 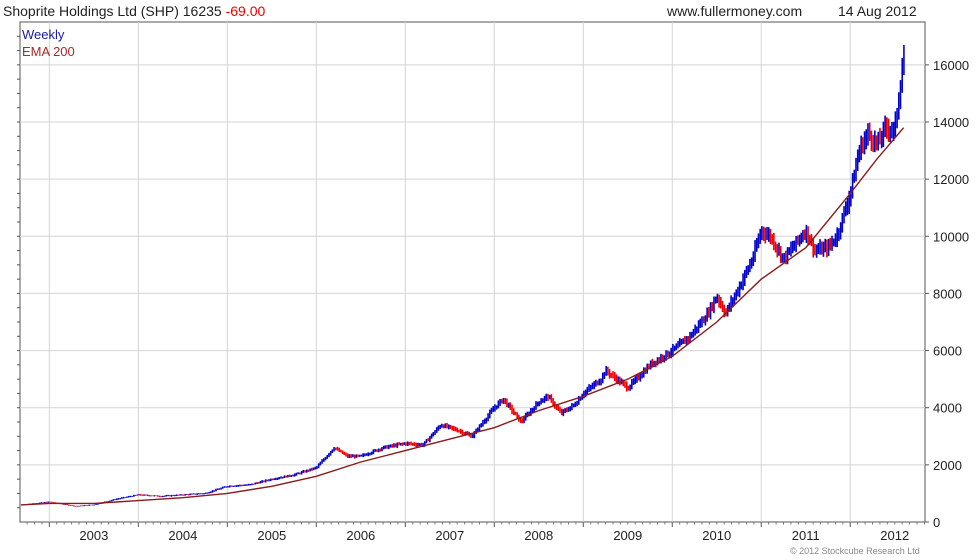 What do you see at coordinates (716, 535) in the screenshot?
I see `x-tick-label: 2010` at bounding box center [716, 535].